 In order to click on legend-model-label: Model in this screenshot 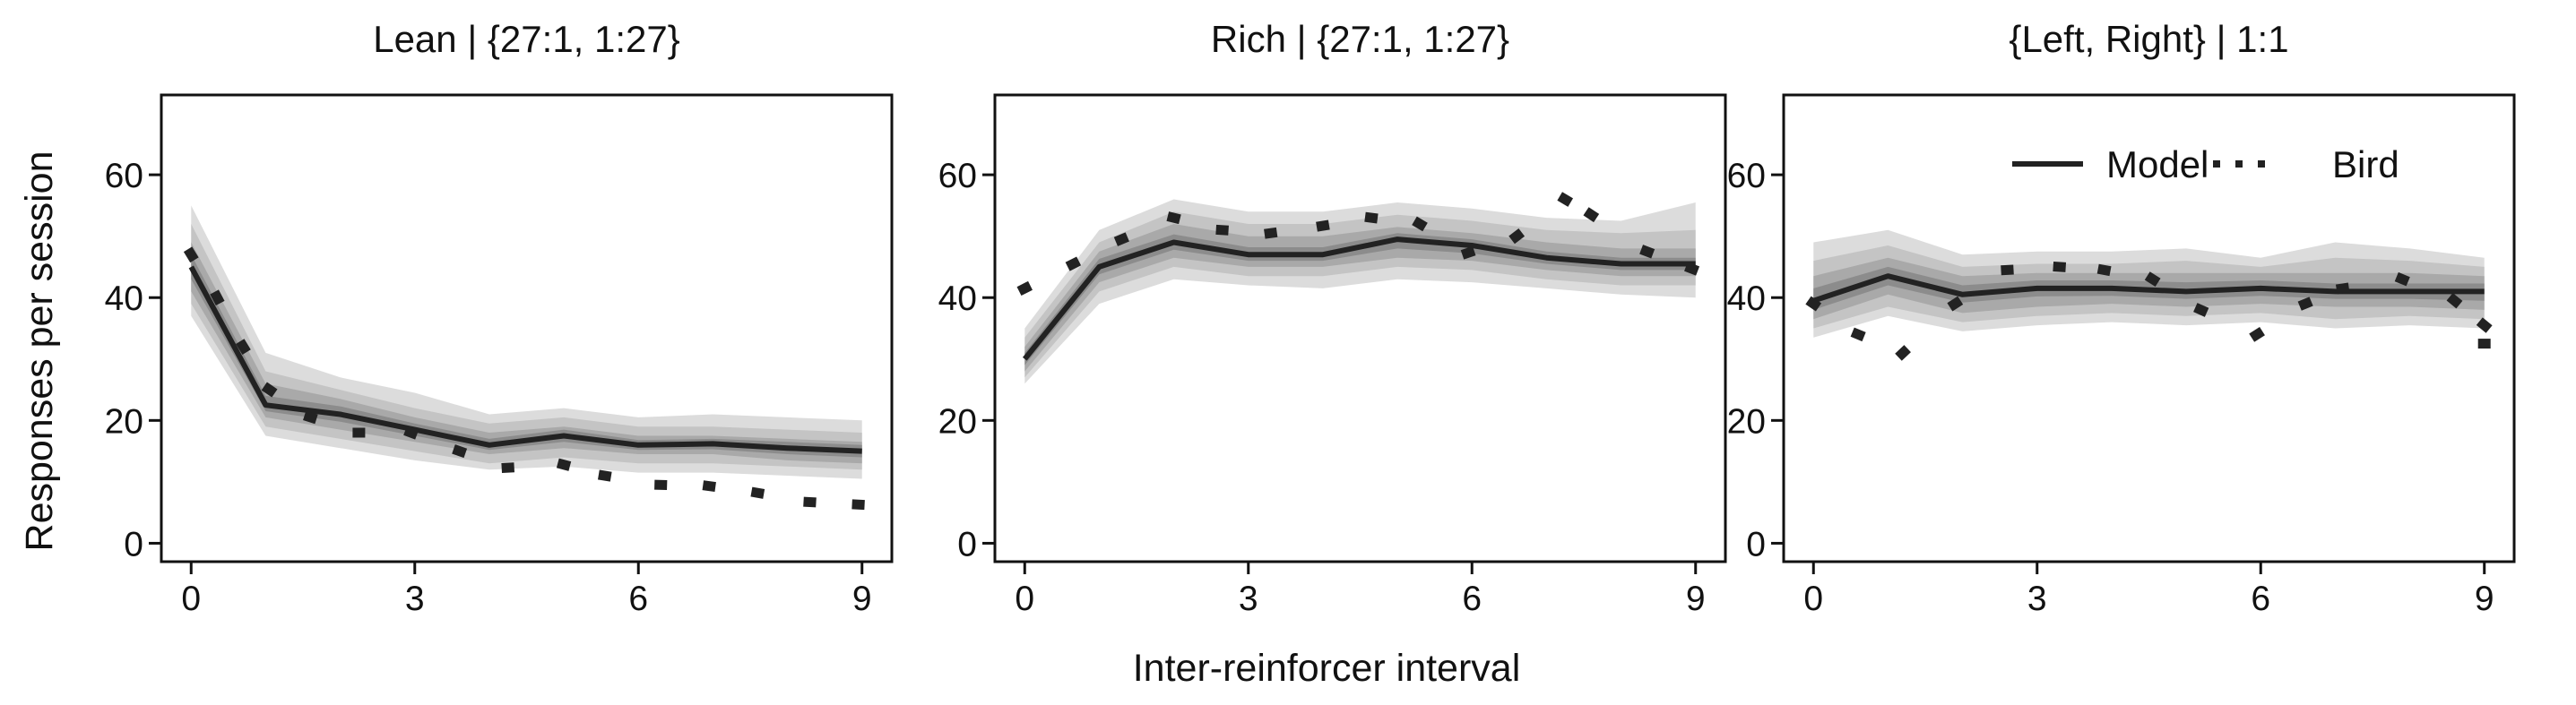, I will do `click(2157, 164)`.